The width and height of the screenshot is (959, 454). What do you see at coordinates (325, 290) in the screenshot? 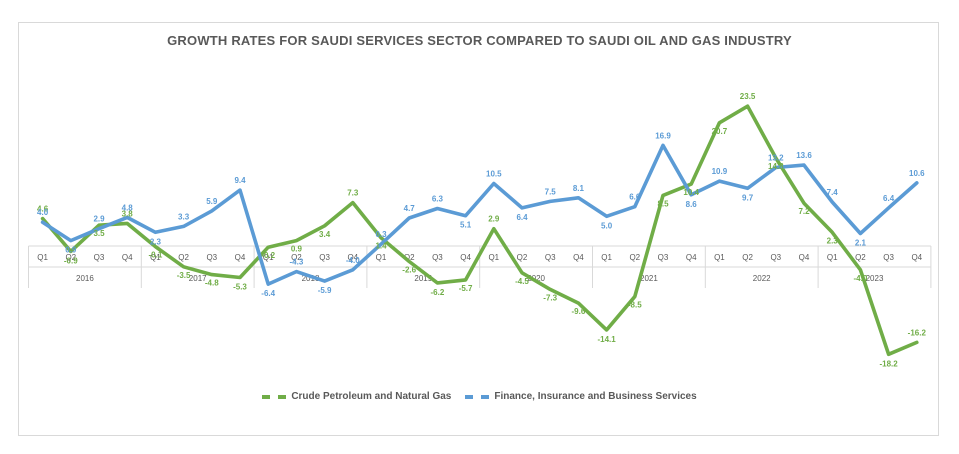
I see `data-label: -5.9` at bounding box center [325, 290].